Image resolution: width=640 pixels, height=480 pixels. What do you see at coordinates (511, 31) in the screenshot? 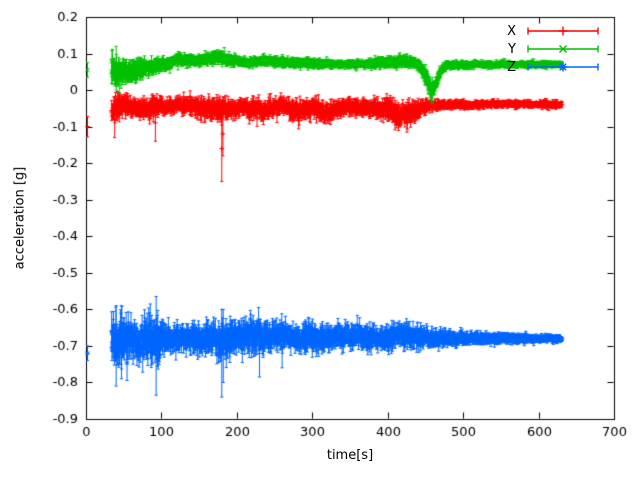
I see `legend-label-x: X` at bounding box center [511, 31].